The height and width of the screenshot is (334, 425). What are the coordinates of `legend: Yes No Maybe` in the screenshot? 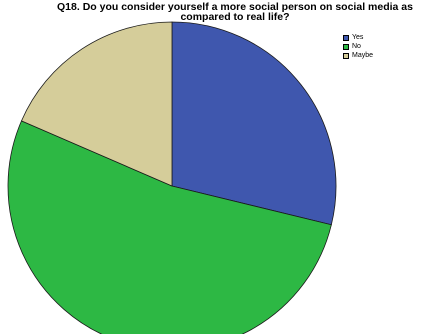 It's located at (358, 46).